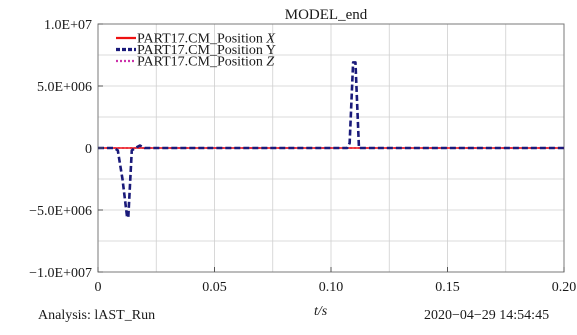  What do you see at coordinates (60, 273) in the screenshot?
I see `y-tick-label: −1.0E+007` at bounding box center [60, 273].